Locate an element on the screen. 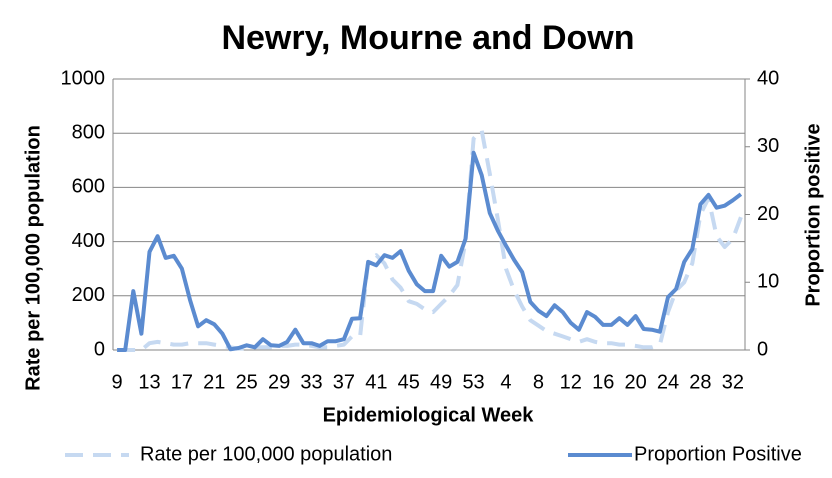 The image size is (832, 478). y-tick-label: 600 is located at coordinates (88, 187).